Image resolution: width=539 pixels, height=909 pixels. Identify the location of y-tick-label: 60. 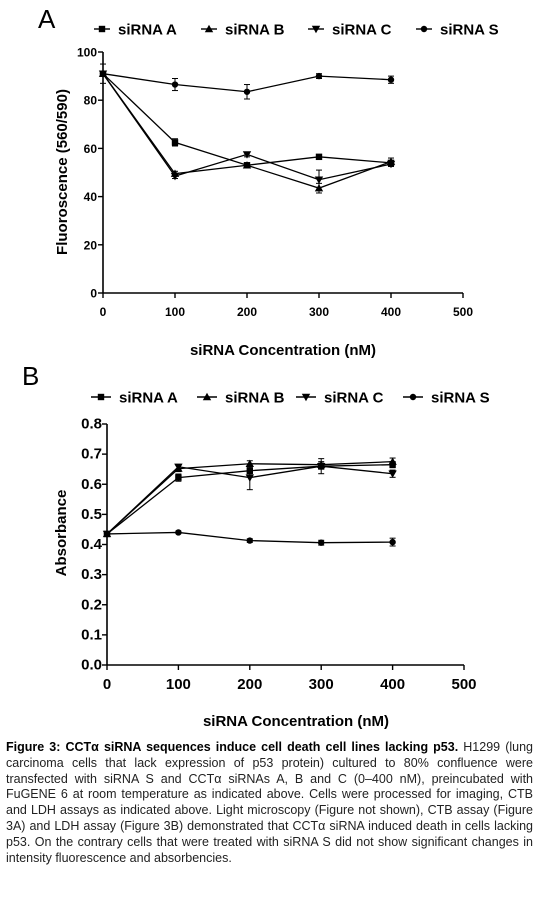
(91, 149).